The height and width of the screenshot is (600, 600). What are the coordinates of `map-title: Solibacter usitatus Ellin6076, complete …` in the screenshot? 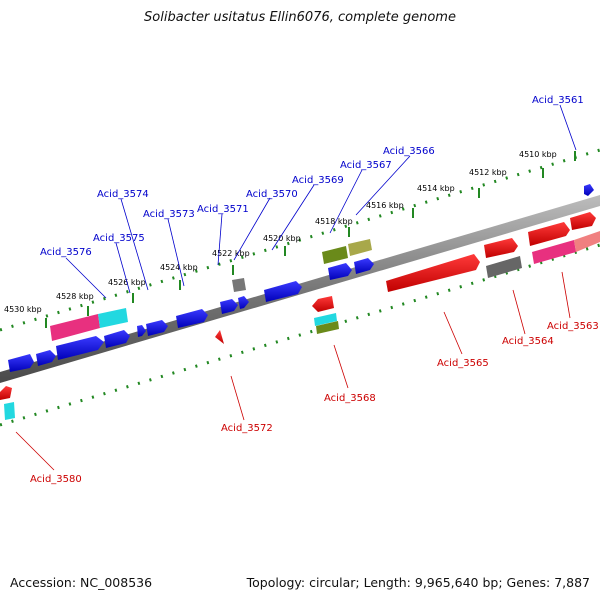 It's located at (300, 17).